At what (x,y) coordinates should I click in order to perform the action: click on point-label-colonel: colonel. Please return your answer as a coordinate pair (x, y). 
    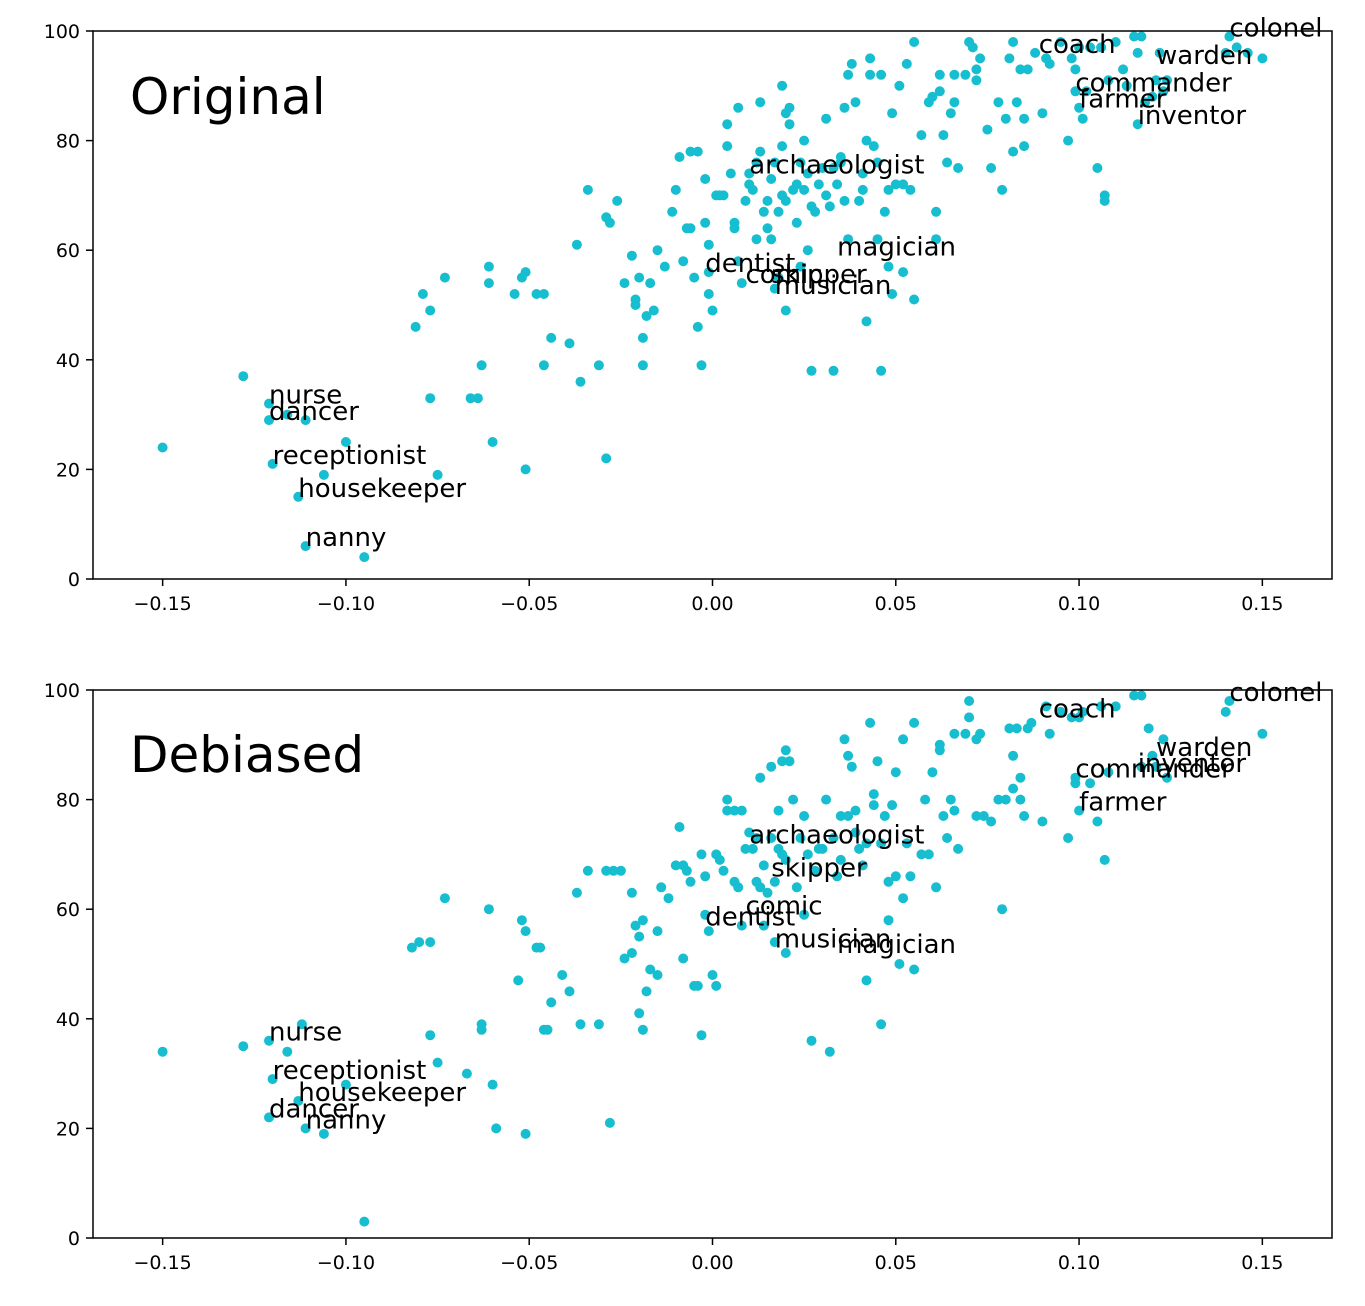
    Looking at the image, I should click on (1275, 693).